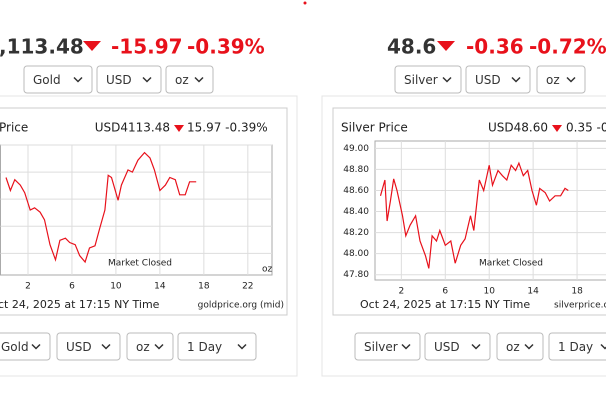  What do you see at coordinates (305, 3) in the screenshot?
I see `dot` at bounding box center [305, 3].